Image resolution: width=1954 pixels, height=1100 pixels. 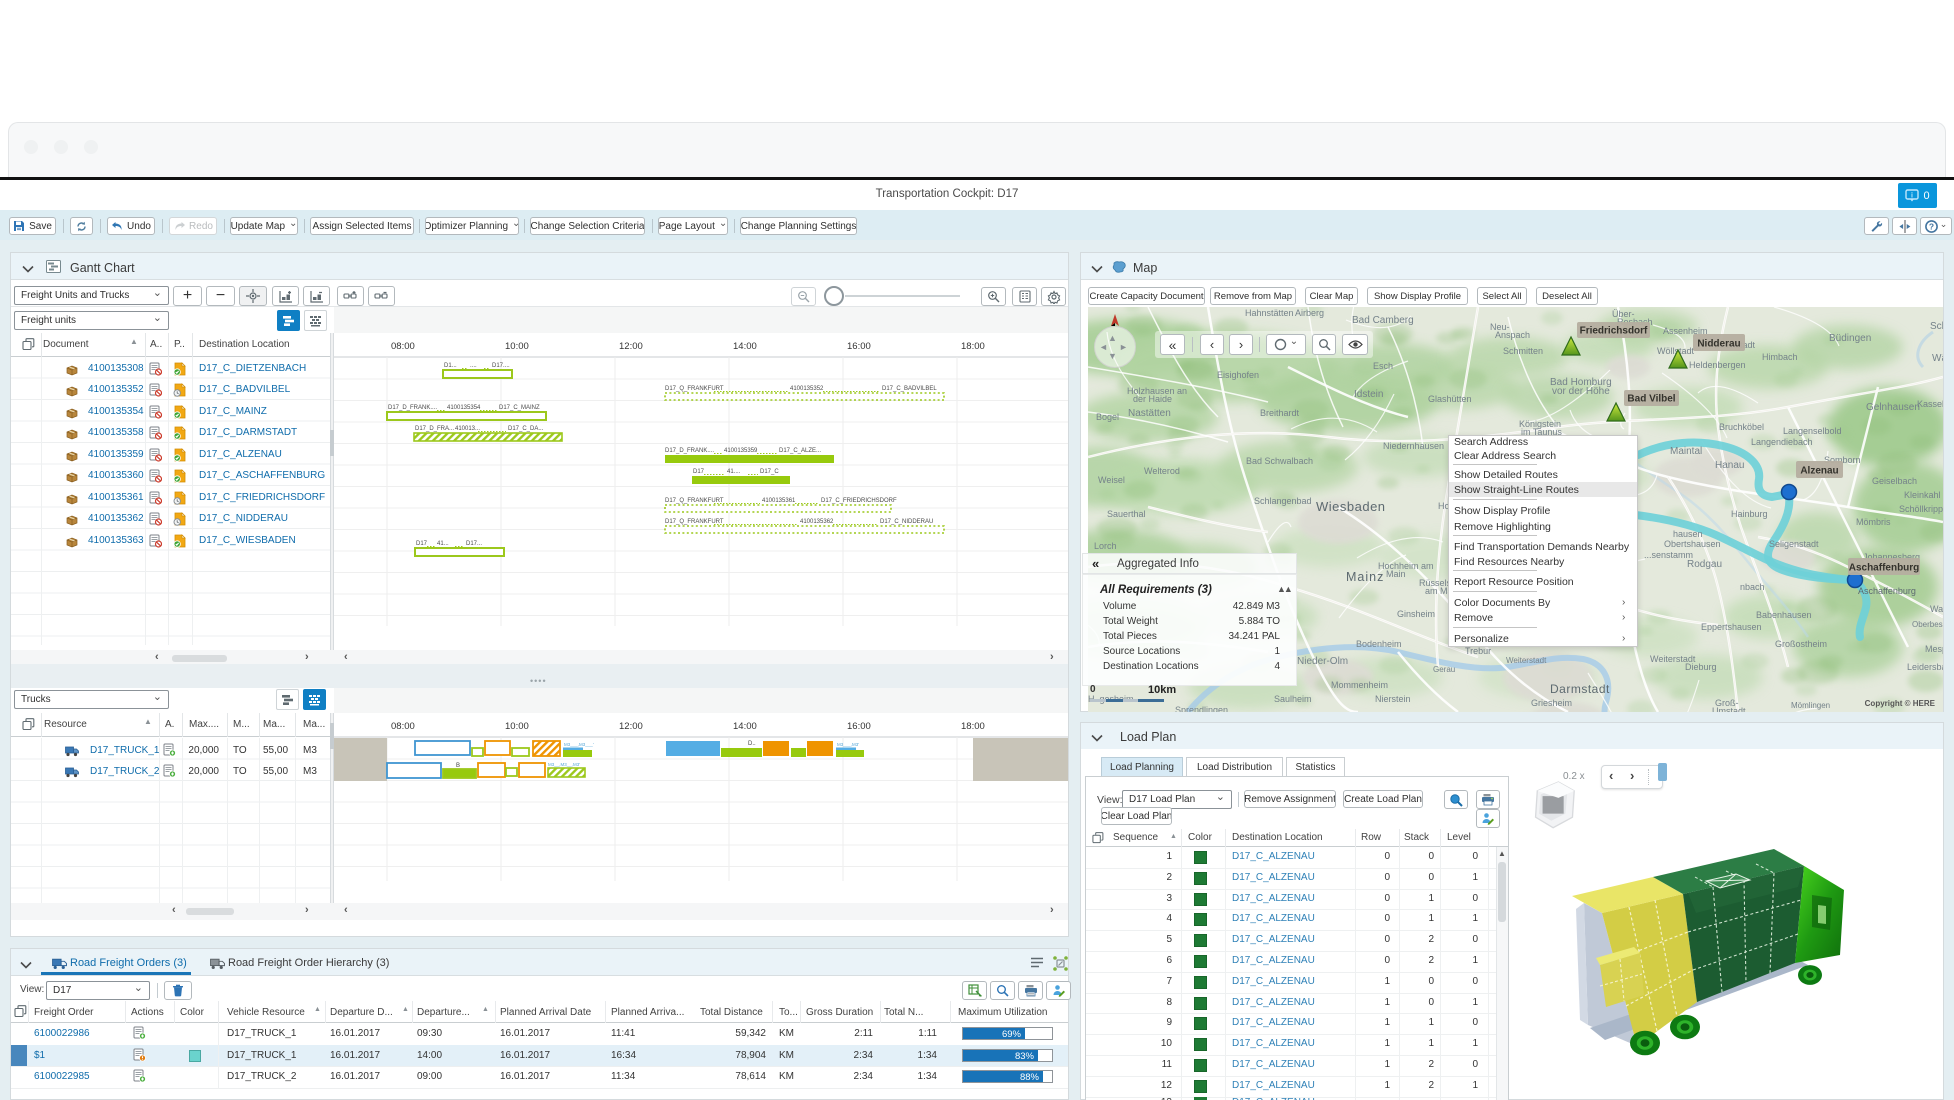 What do you see at coordinates (906, 522) in the screenshot?
I see `svg-text: D17_C_NIDDERAU` at bounding box center [906, 522].